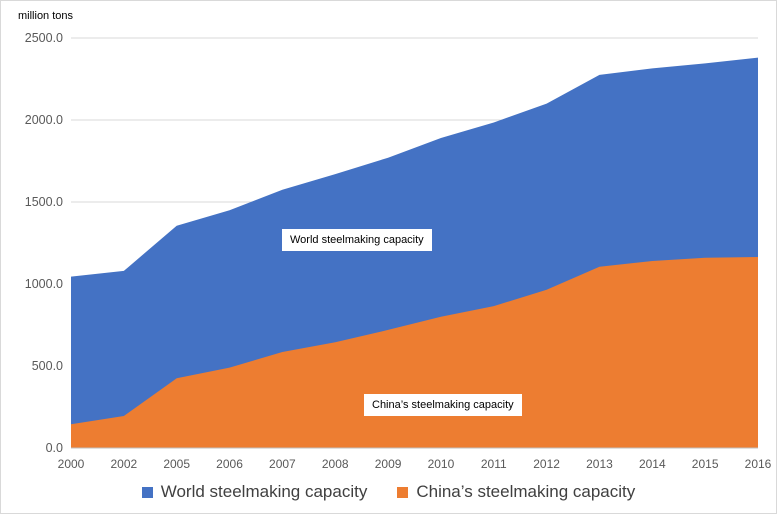  I want to click on y-tick-label: 2500.0, so click(44, 38).